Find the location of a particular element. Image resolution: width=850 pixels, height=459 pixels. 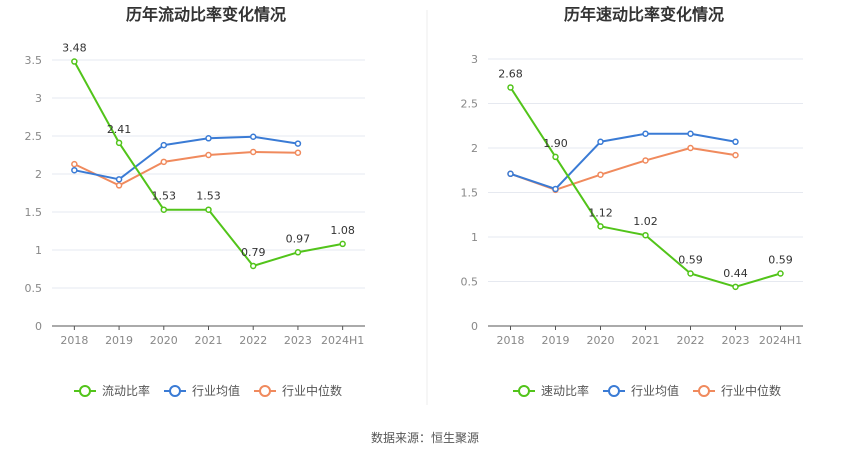

data-label: 2.68 is located at coordinates (510, 73).